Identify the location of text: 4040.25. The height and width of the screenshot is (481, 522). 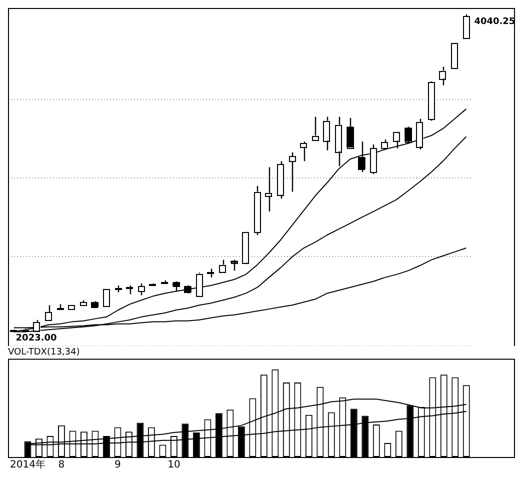
(495, 22).